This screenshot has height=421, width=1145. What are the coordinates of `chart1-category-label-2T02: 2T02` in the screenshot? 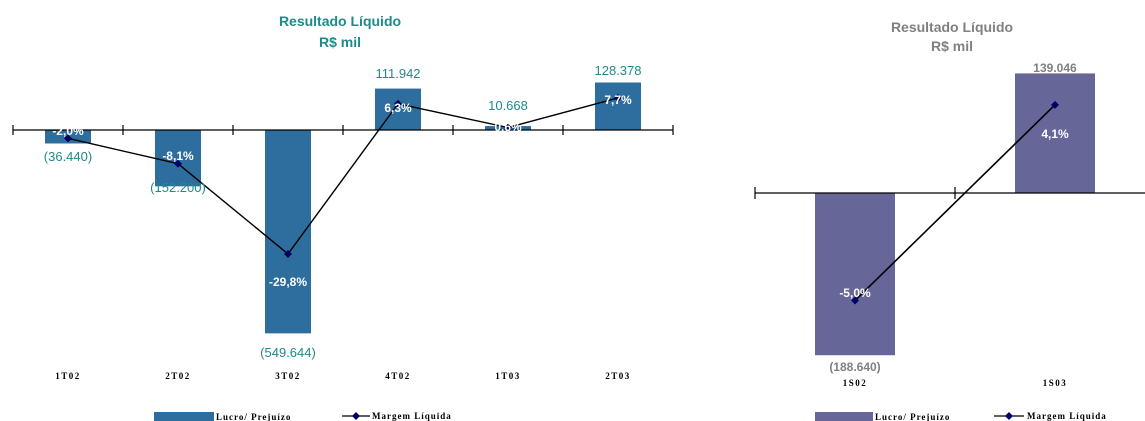 It's located at (178, 376).